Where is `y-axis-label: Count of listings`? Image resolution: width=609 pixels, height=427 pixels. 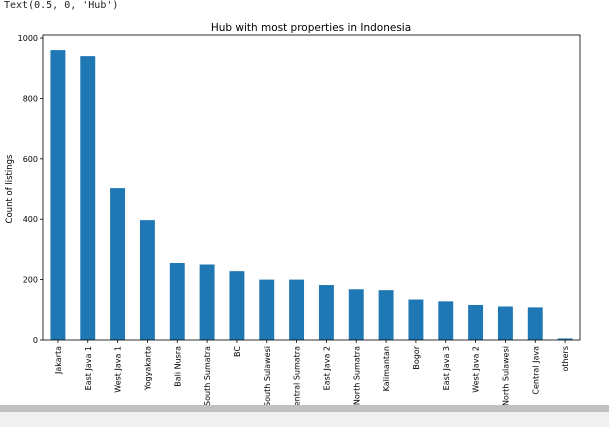
y-axis-label: Count of listings is located at coordinates (10, 188).